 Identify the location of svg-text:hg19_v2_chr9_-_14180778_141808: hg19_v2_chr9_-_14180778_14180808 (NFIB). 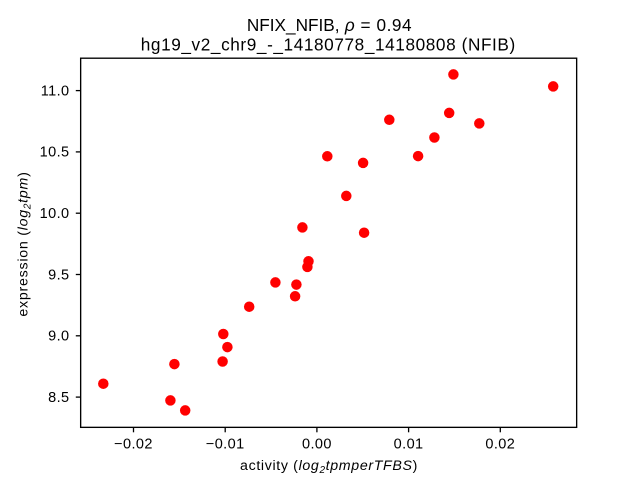
(328, 44).